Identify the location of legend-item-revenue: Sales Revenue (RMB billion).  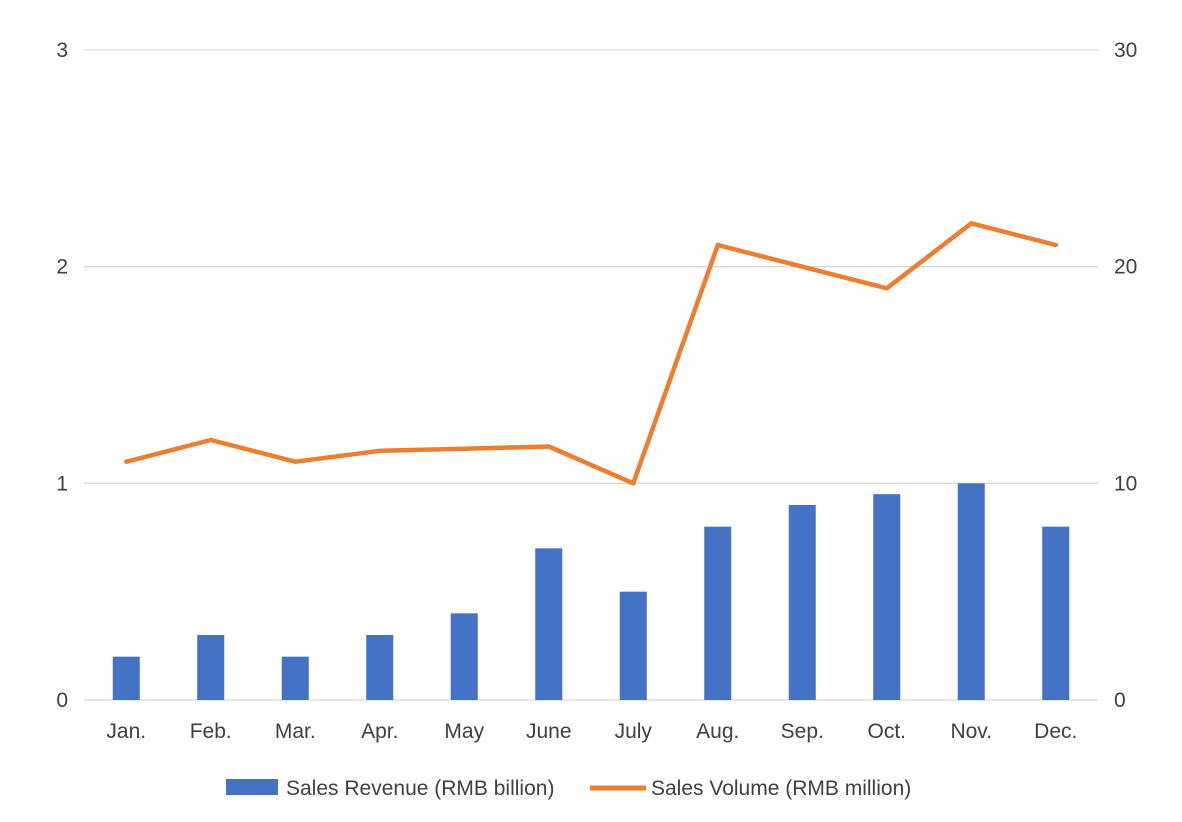
(390, 788).